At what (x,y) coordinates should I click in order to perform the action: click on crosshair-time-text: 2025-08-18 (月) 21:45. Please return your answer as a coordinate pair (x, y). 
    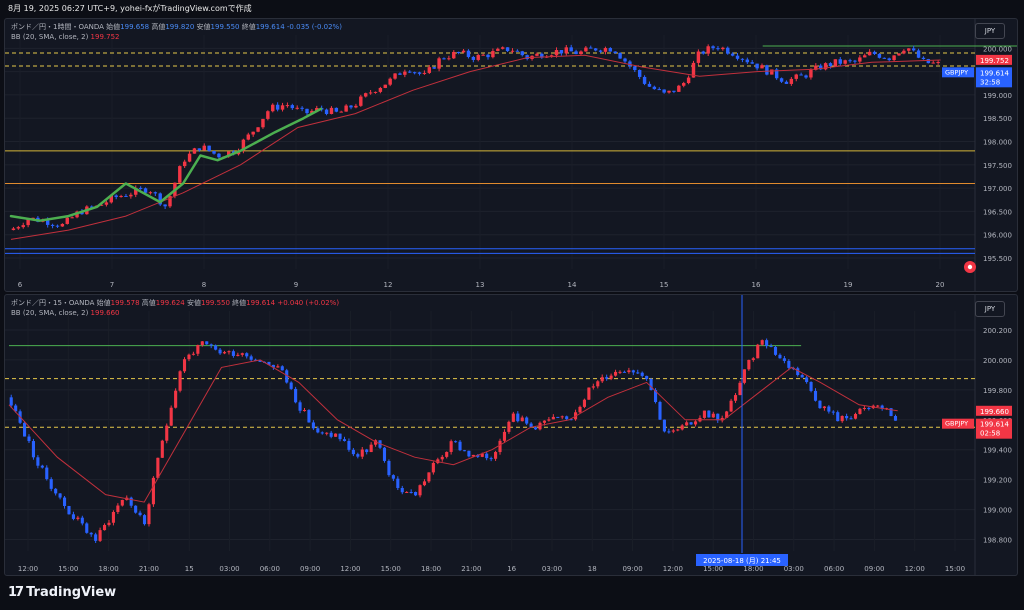
    Looking at the image, I should click on (742, 561).